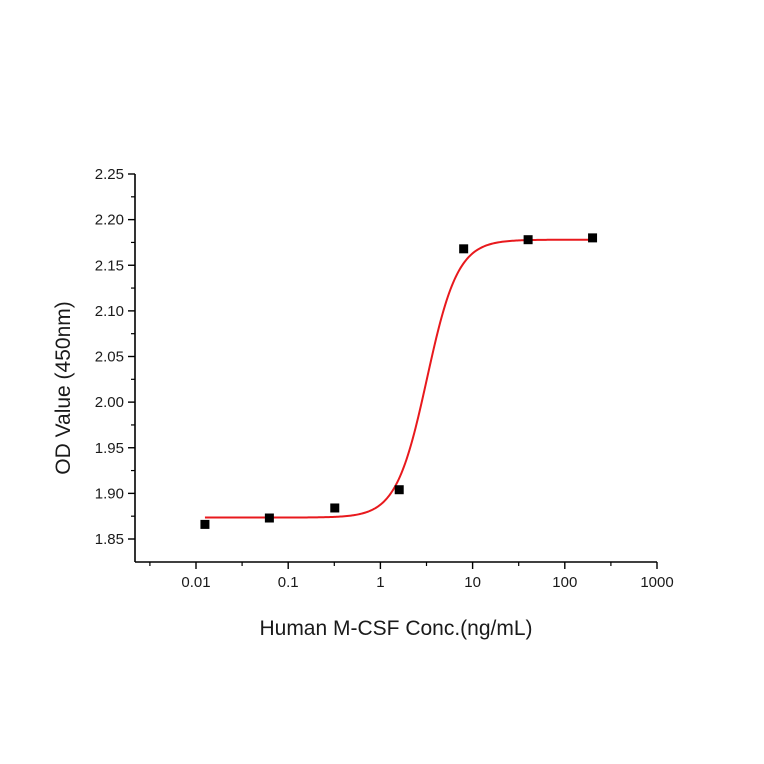 Image resolution: width=764 pixels, height=764 pixels. I want to click on y-tick-label: 2.25, so click(109, 174).